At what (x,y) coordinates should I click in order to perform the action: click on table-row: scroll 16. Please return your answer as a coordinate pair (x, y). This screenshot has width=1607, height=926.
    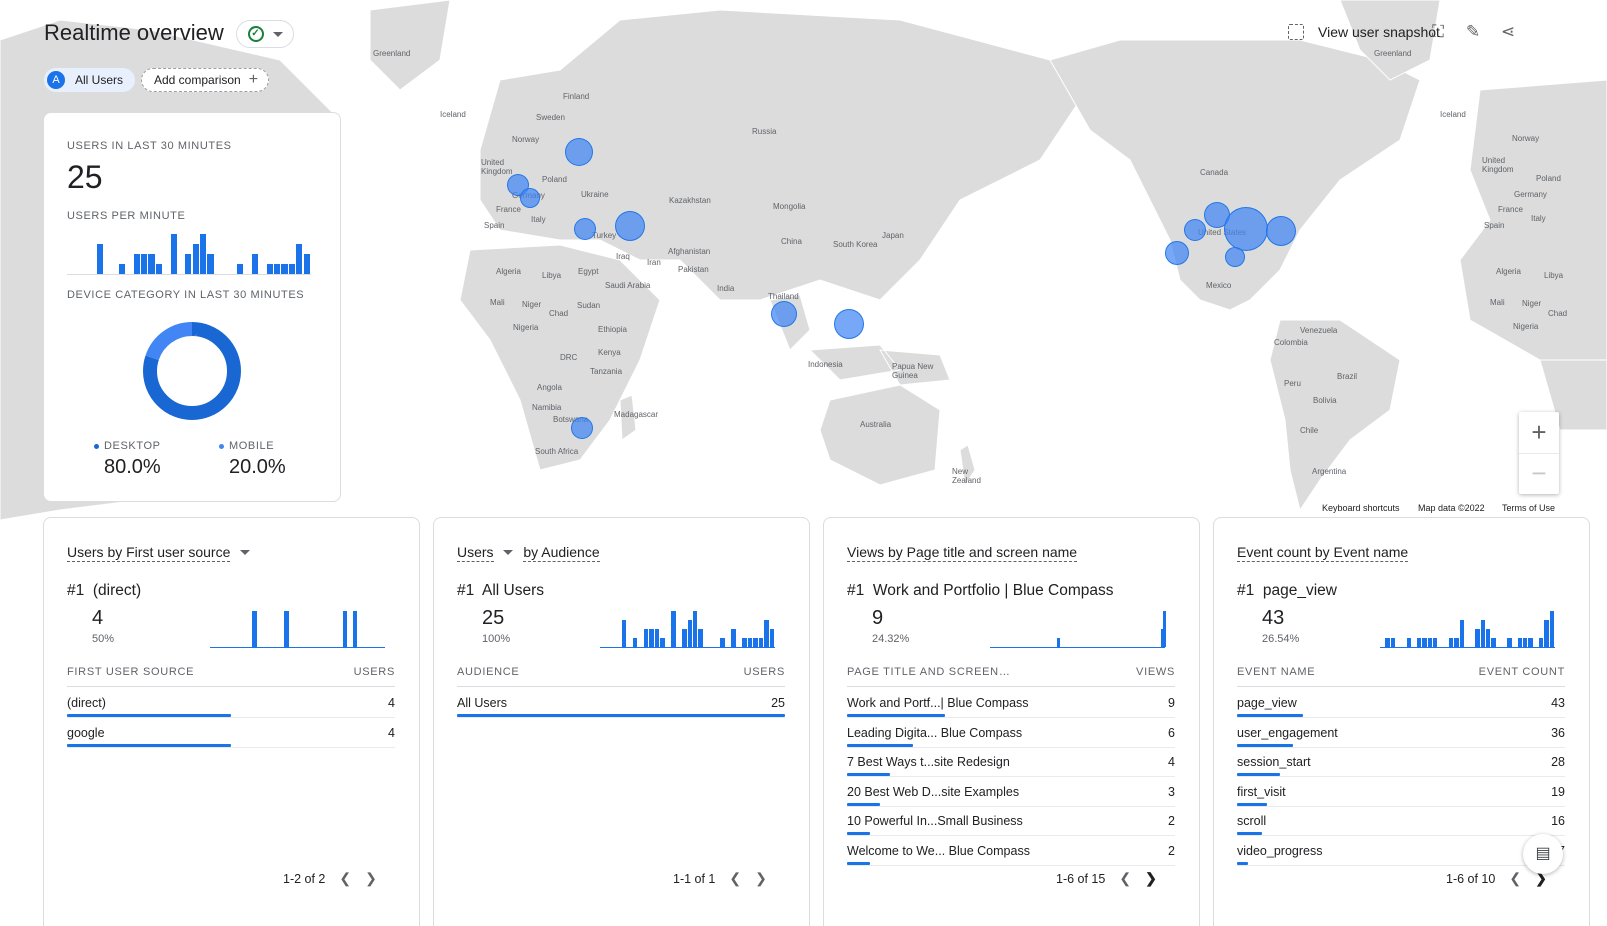
    Looking at the image, I should click on (1401, 821).